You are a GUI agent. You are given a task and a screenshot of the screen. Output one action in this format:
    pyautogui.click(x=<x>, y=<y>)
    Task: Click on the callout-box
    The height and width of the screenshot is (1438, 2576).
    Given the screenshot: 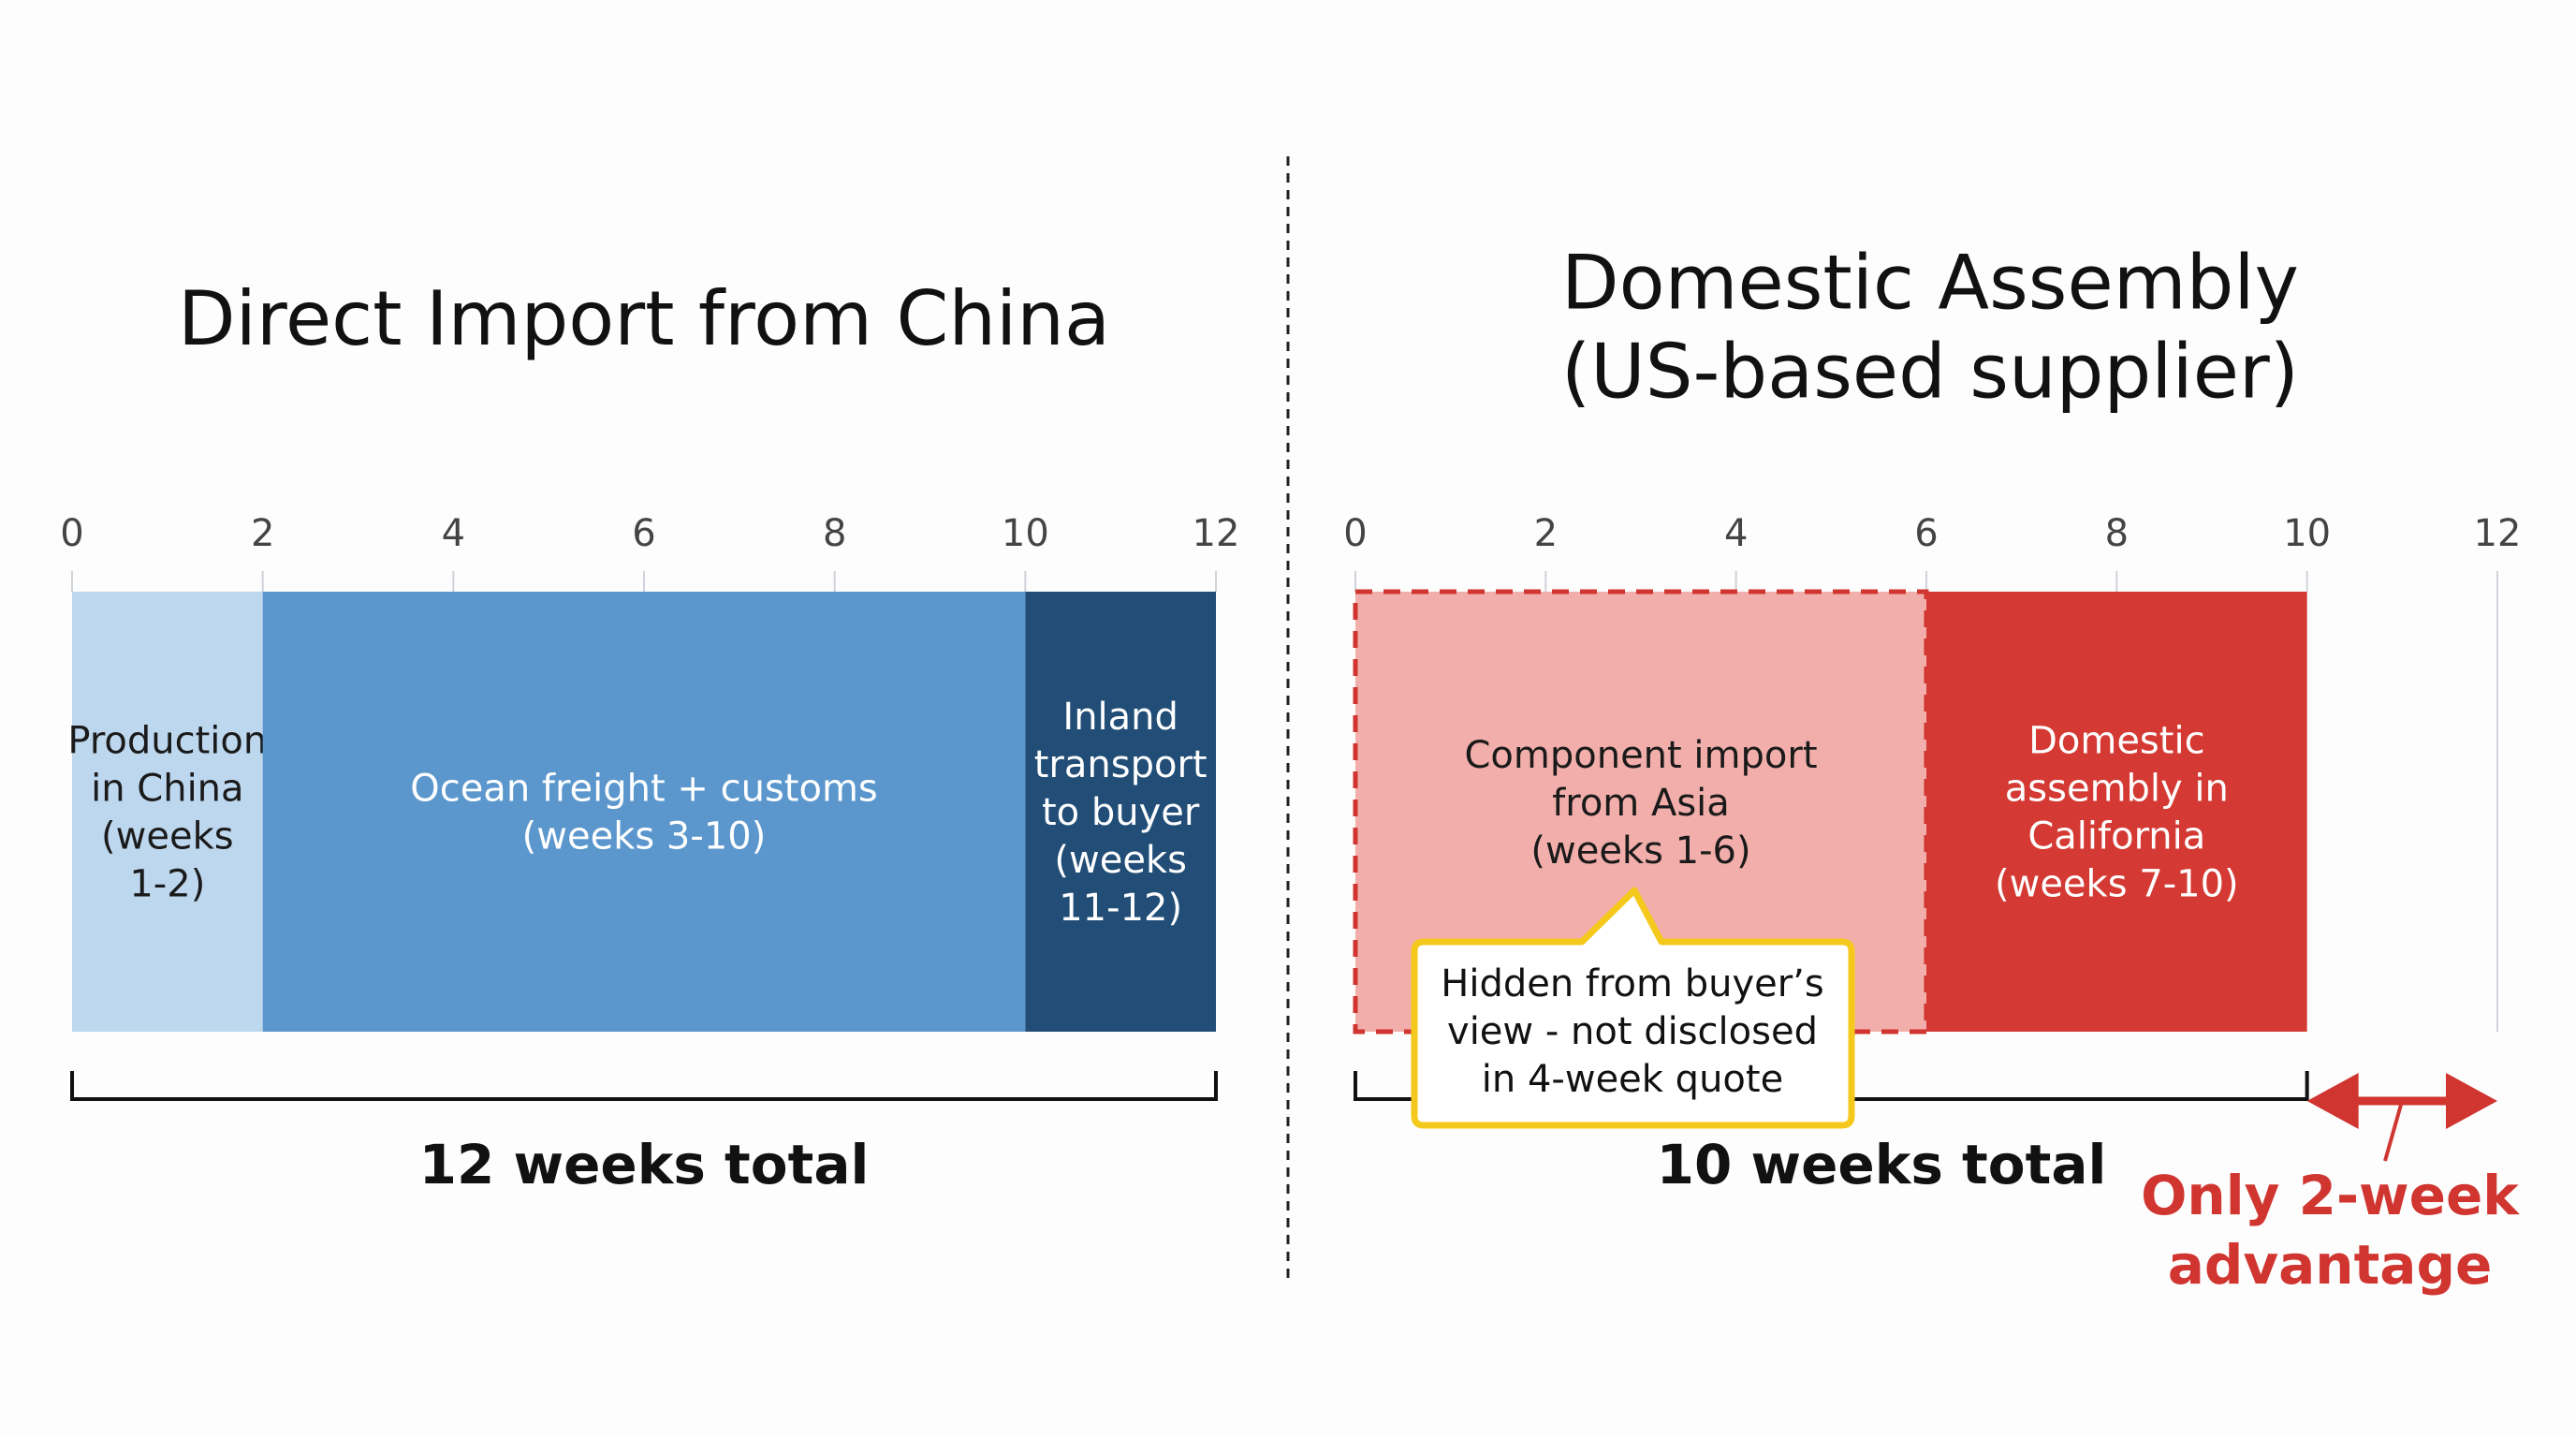 What is the action you would take?
    pyautogui.click(x=1633, y=1008)
    